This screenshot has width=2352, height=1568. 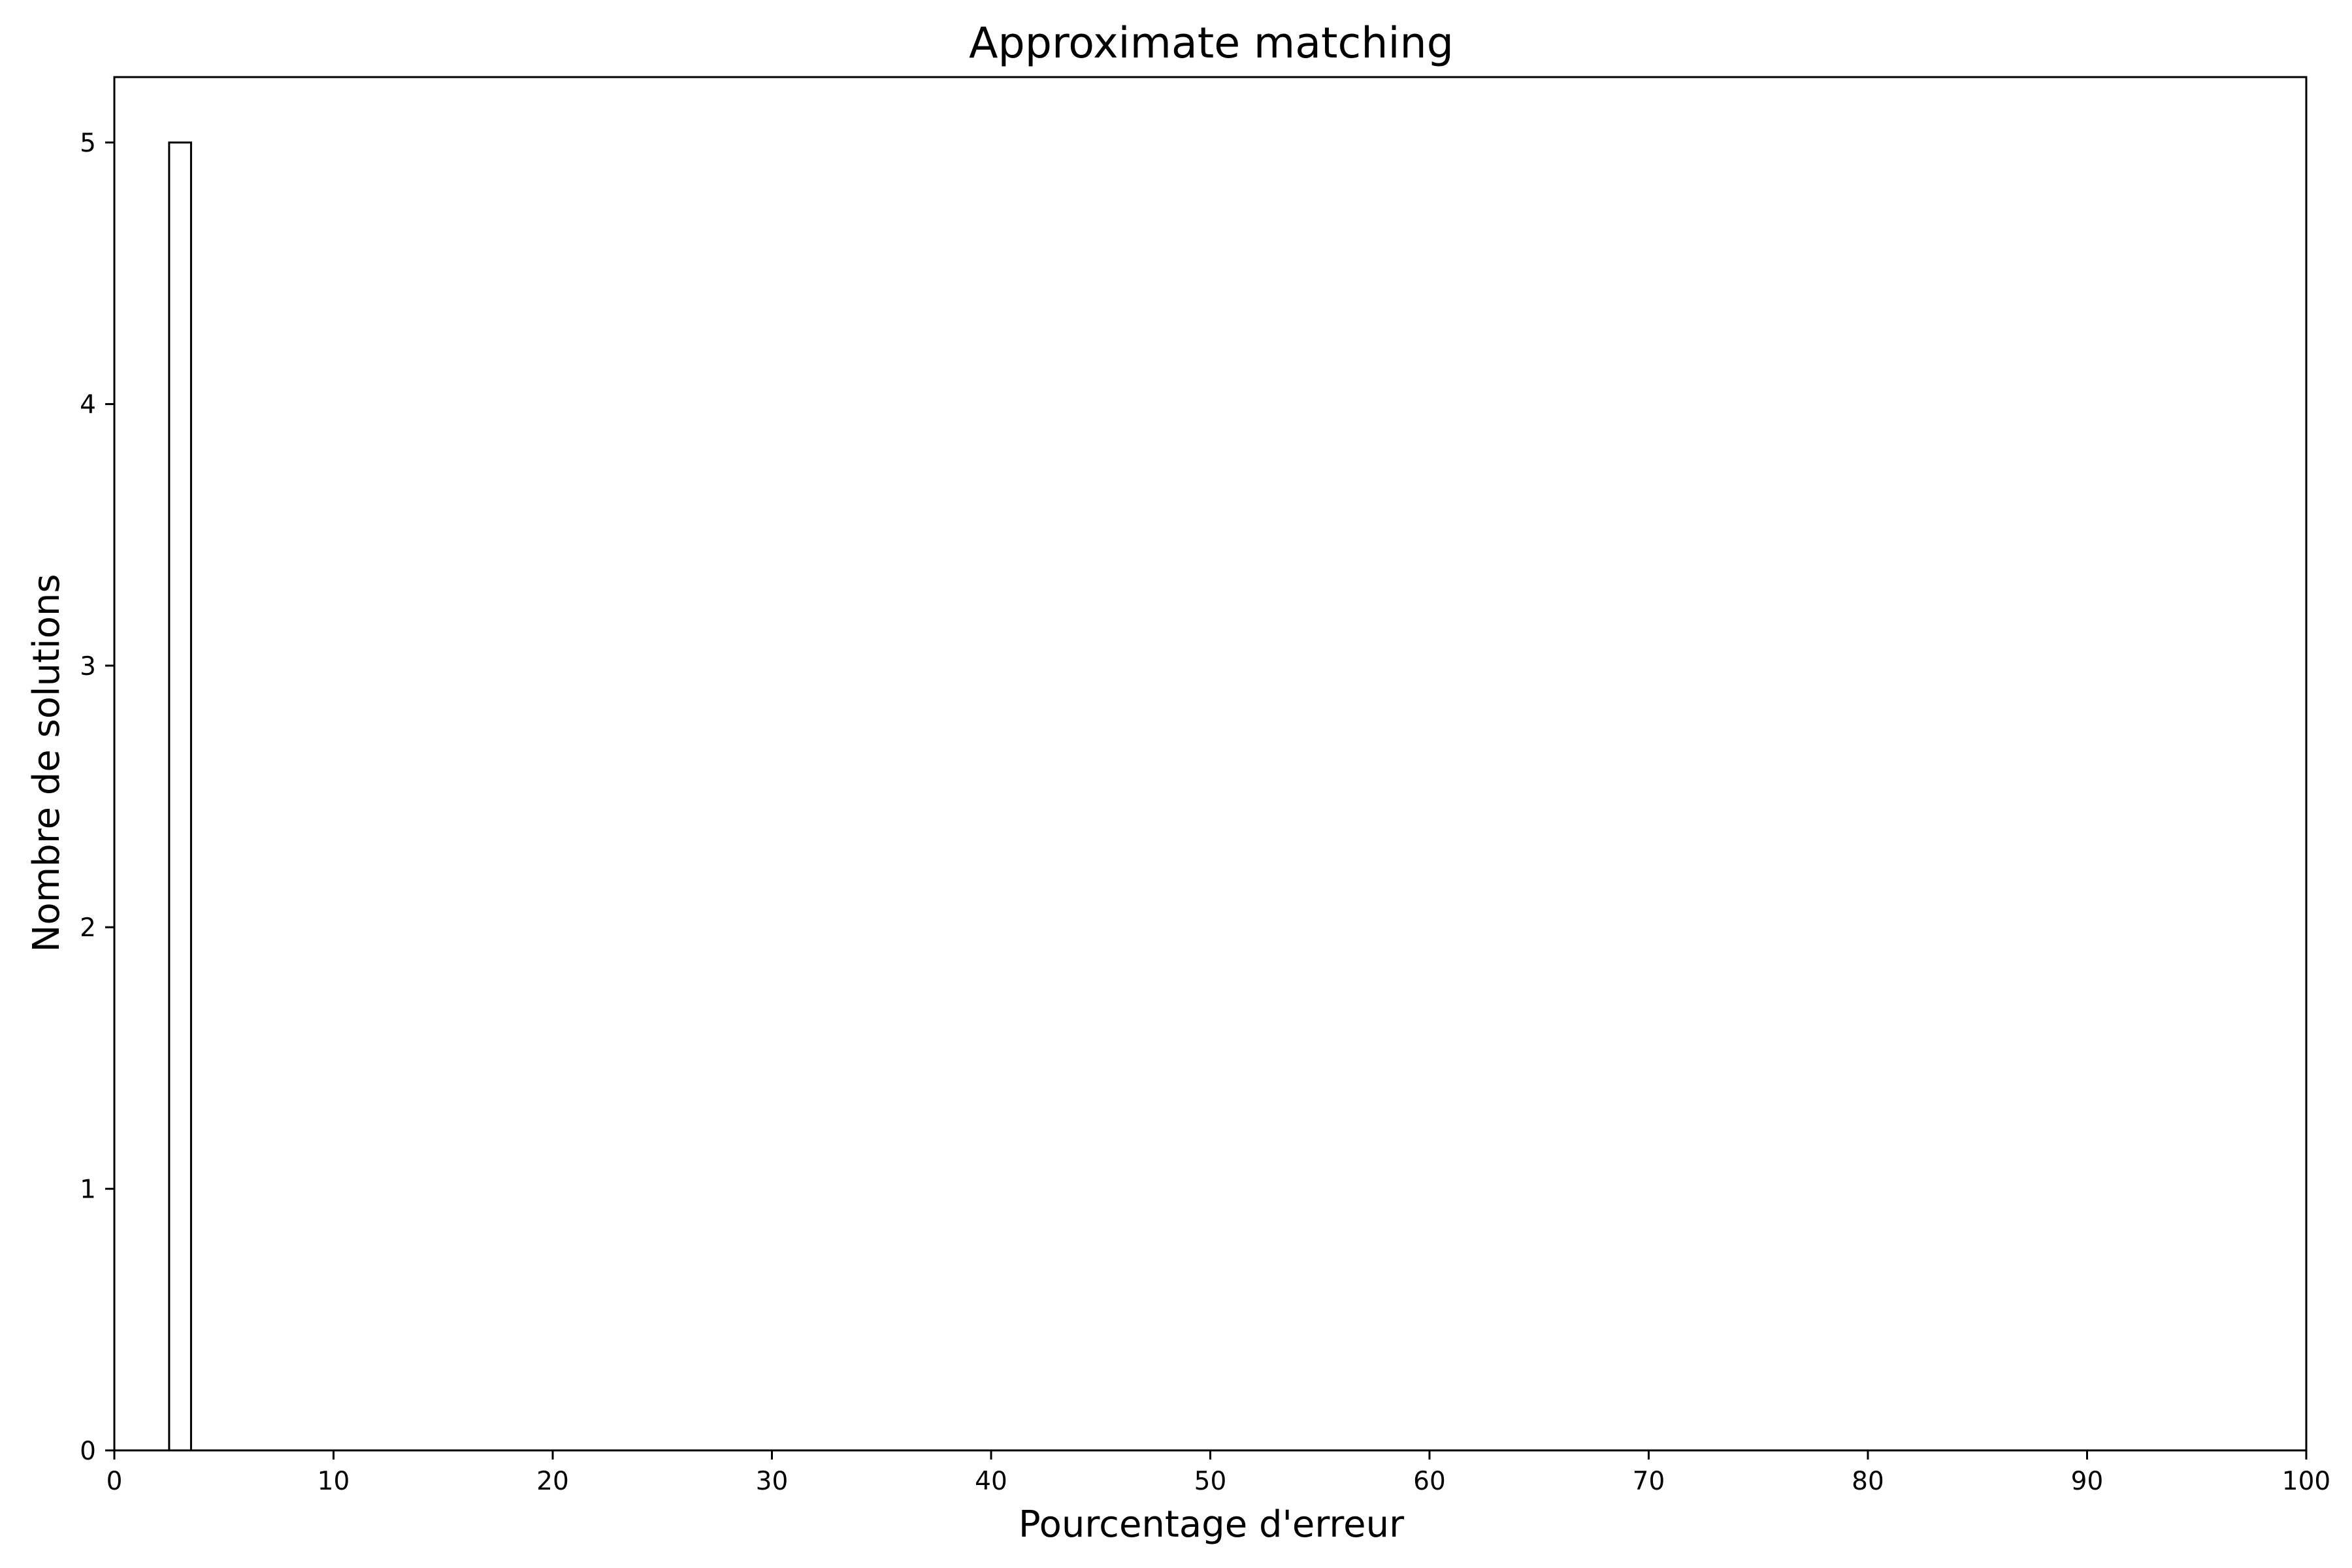 What do you see at coordinates (88, 143) in the screenshot?
I see `y-tick-label-5: 5` at bounding box center [88, 143].